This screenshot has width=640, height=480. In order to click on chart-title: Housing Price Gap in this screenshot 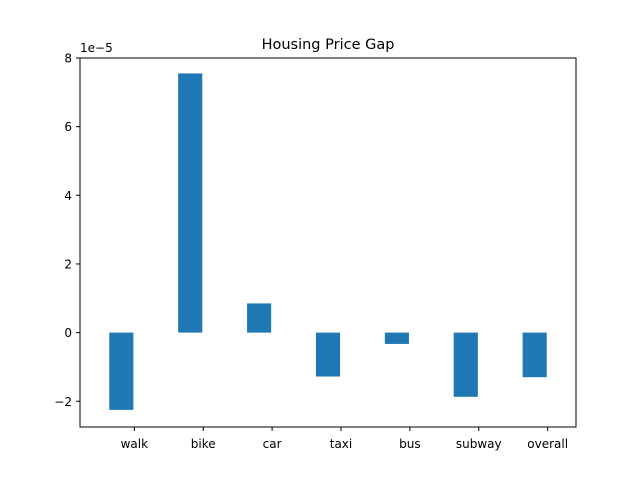, I will do `click(328, 45)`.